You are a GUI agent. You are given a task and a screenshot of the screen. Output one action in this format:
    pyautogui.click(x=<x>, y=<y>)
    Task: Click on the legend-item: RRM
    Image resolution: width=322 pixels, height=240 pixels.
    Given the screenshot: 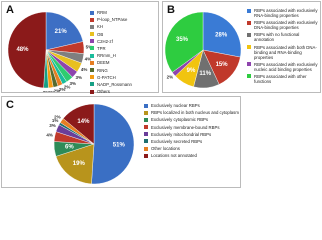 What is the action you would take?
    pyautogui.click(x=124, y=12)
    